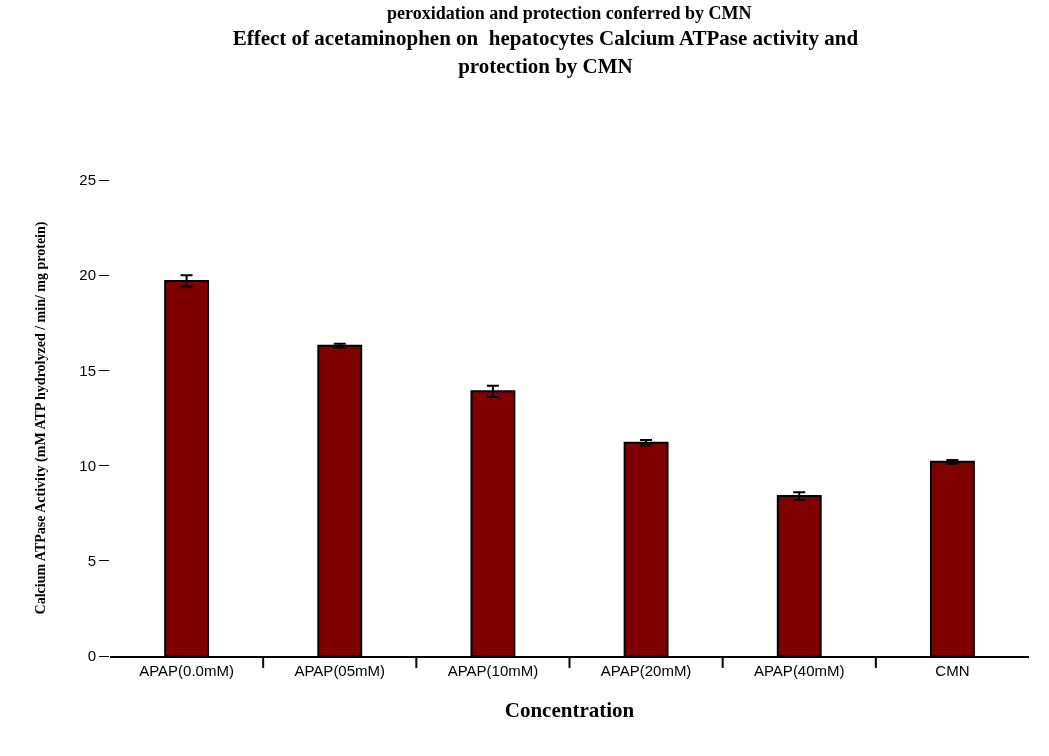 Image resolution: width=1049 pixels, height=756 pixels. Describe the element at coordinates (952, 670) in the screenshot. I see `x-tick-label: CMN` at that location.